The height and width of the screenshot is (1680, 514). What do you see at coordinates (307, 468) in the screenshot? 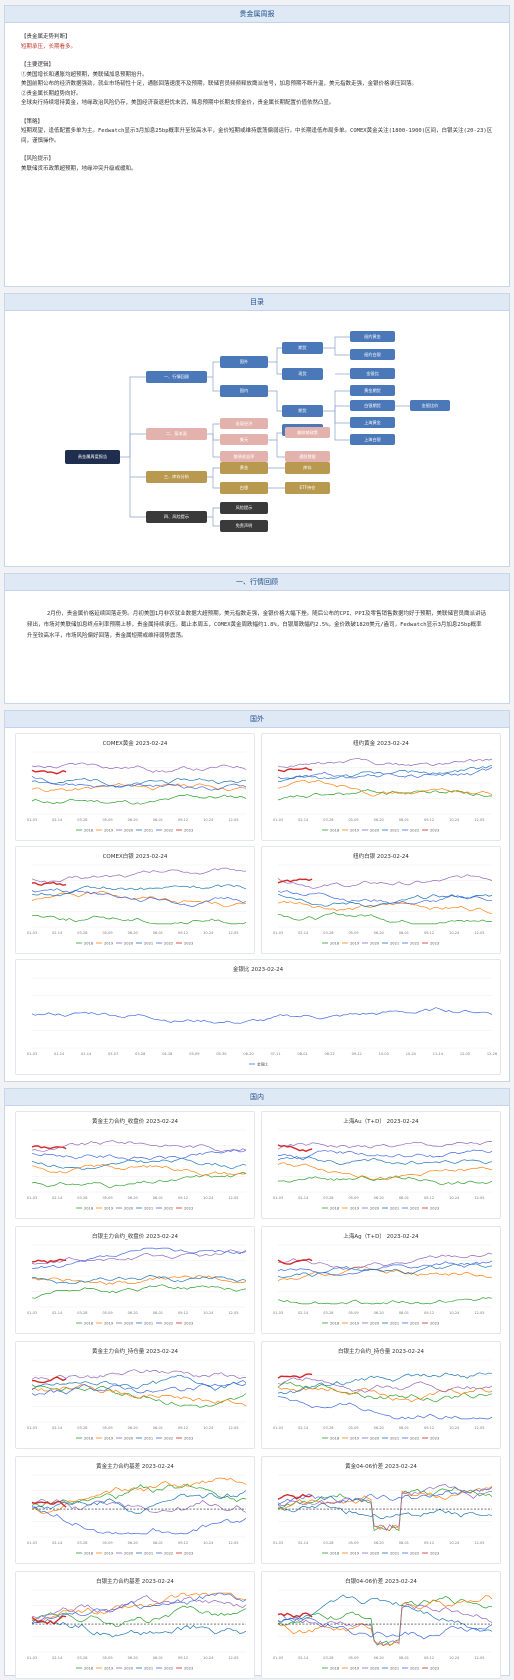
I see `toc-node: 库存` at bounding box center [307, 468].